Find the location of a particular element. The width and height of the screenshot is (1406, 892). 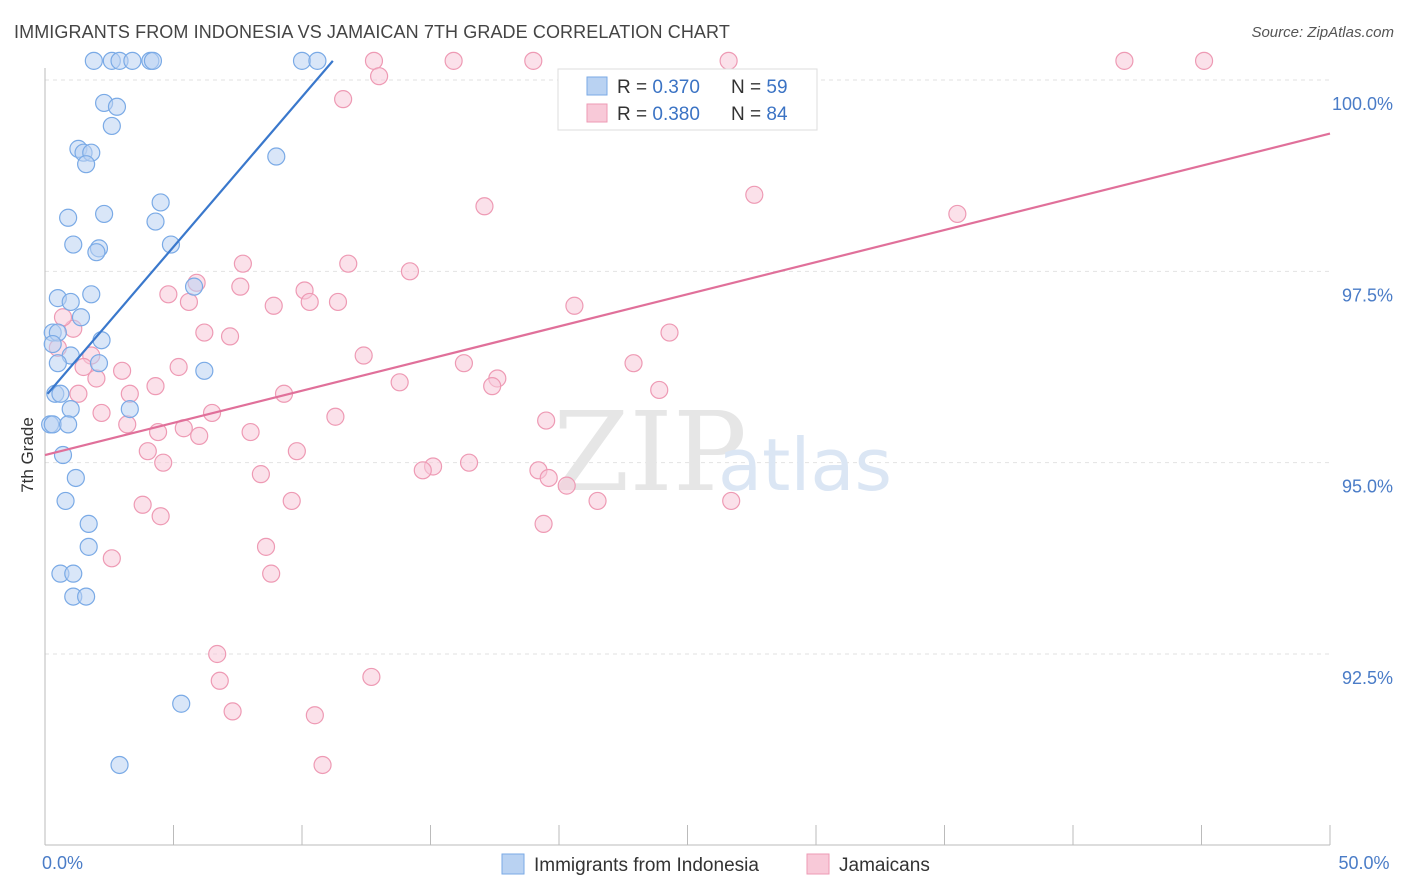

y-axis-title: 7th Grade is located at coordinates (27, 455).